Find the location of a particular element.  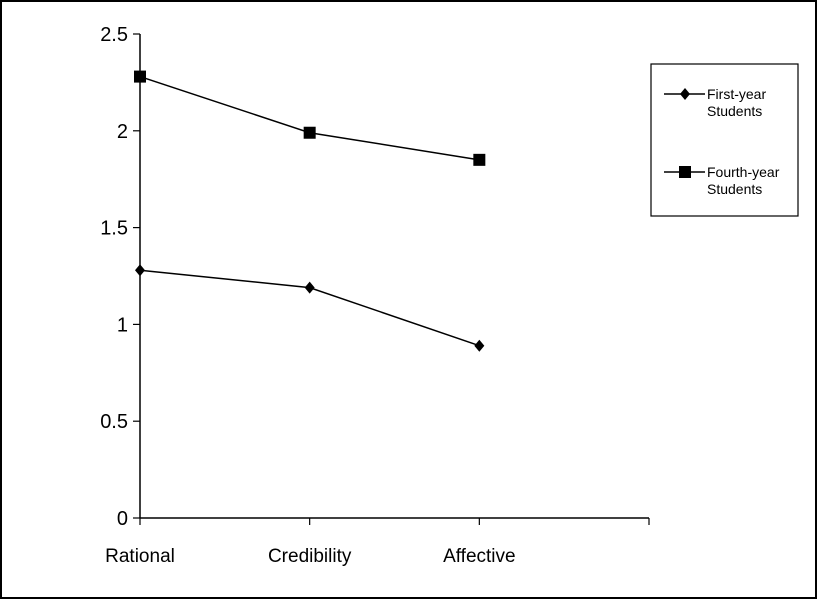

legend-label: Fourth-year is located at coordinates (743, 172).